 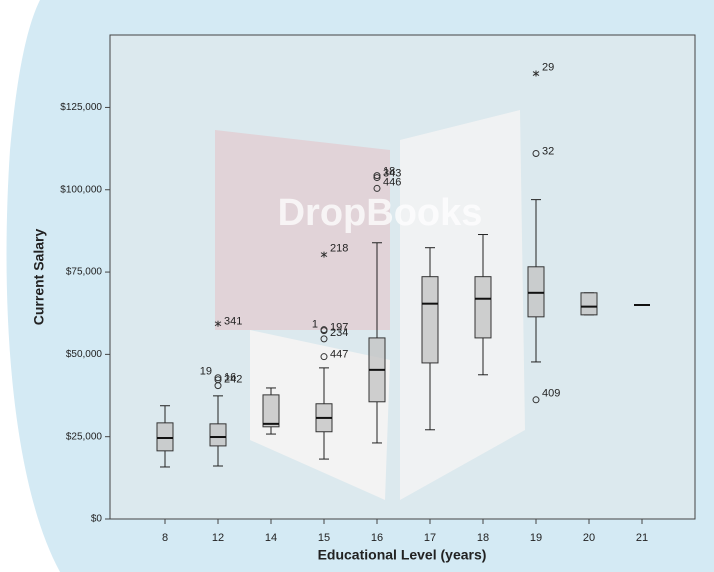 What do you see at coordinates (548, 67) in the screenshot?
I see `outlier-label: 29` at bounding box center [548, 67].